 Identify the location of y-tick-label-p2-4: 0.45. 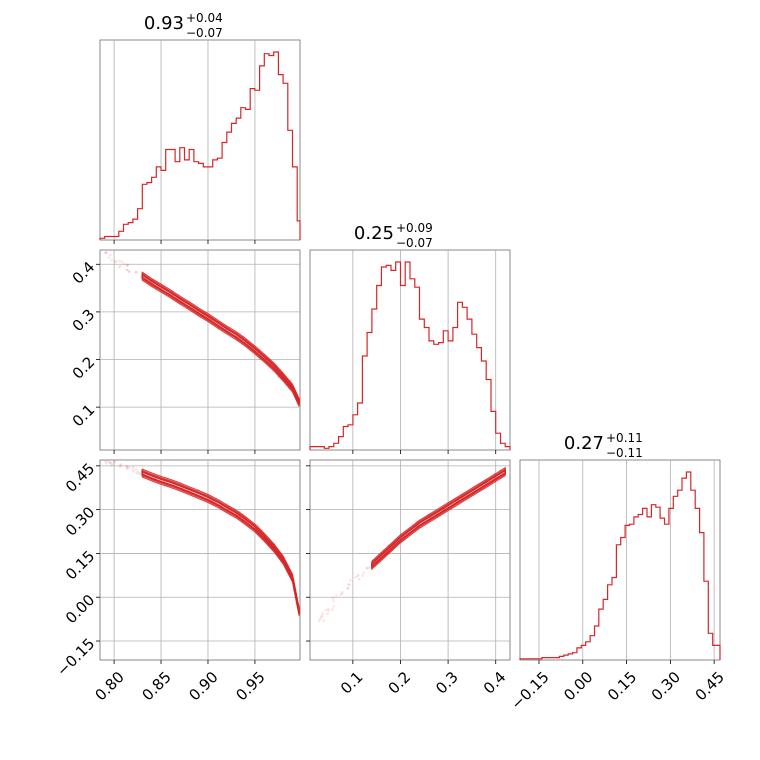
(80, 477).